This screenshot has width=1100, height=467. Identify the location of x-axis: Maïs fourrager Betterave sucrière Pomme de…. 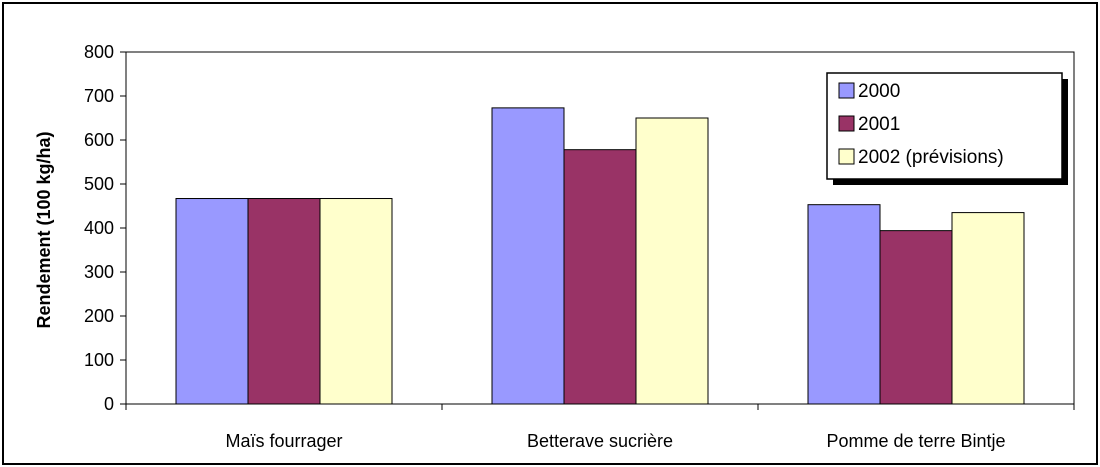
(600, 427).